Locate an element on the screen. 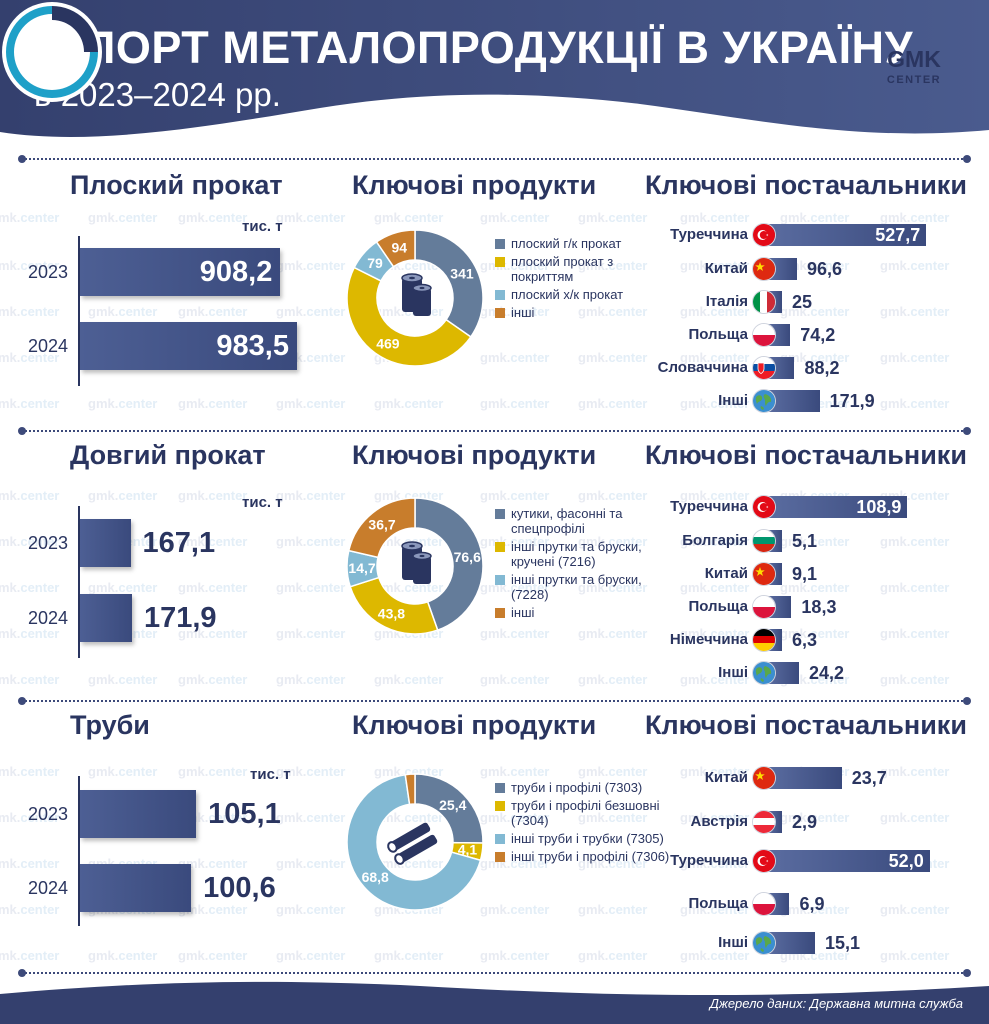 The height and width of the screenshot is (1024, 989). globe-icon is located at coordinates (764, 401).